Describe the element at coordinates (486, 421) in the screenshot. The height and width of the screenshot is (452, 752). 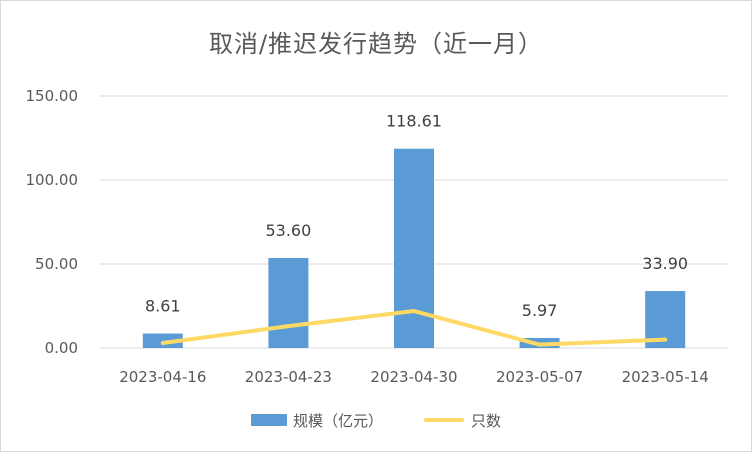
I see `legend-label: 只数` at that location.